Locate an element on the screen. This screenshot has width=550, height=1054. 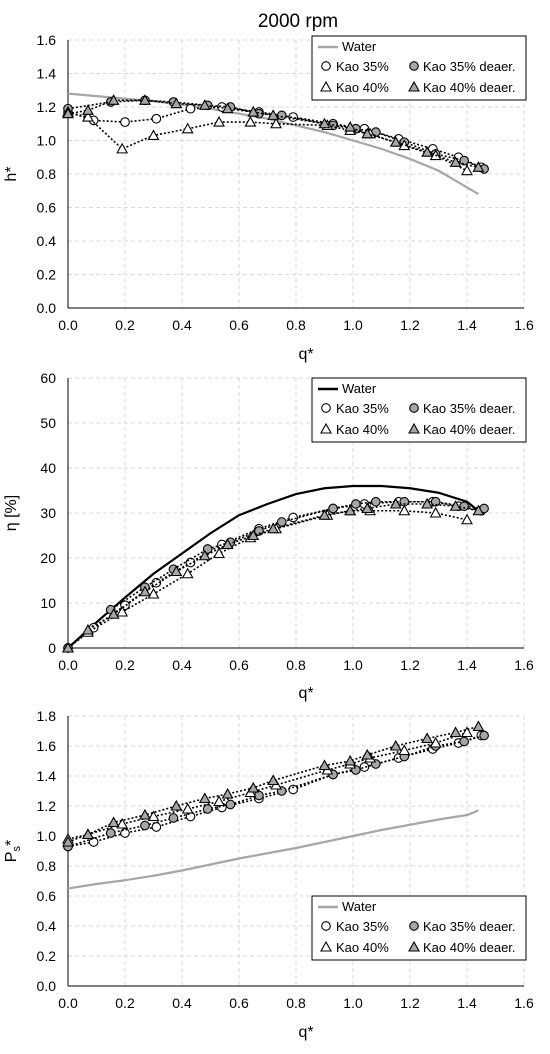
y-tick-label: 0.2 is located at coordinates (47, 275).